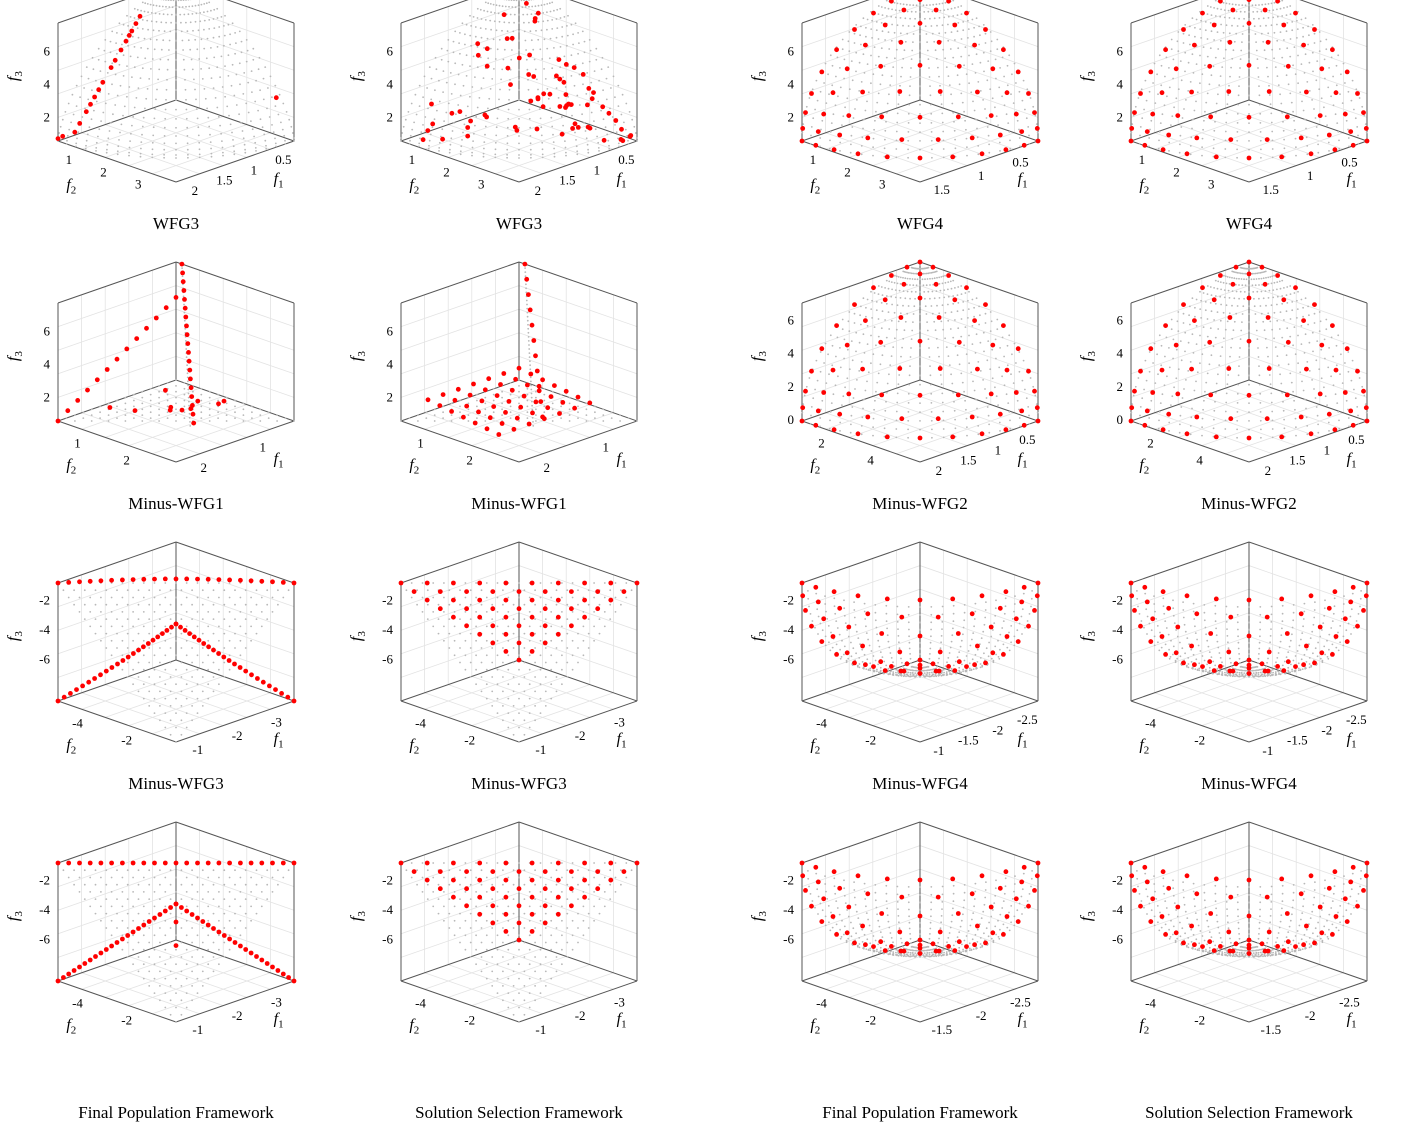 This screenshot has height=1124, width=1406. I want to click on z-tick-label: 4, so click(1120, 353).